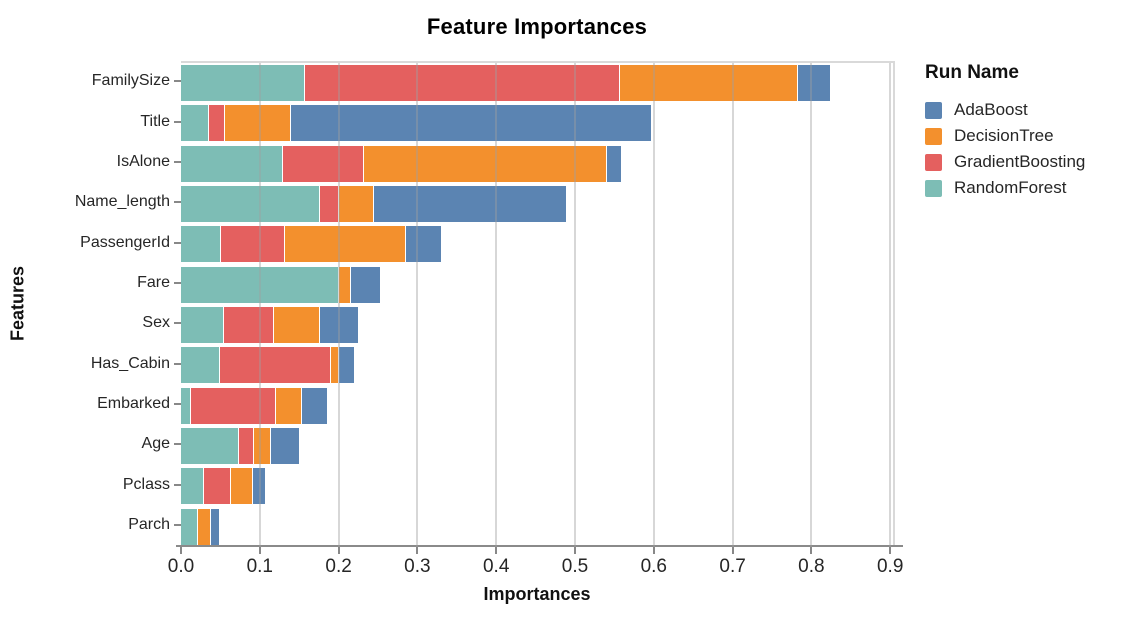  What do you see at coordinates (177, 121) in the screenshot?
I see `y-tick-mark-Title` at bounding box center [177, 121].